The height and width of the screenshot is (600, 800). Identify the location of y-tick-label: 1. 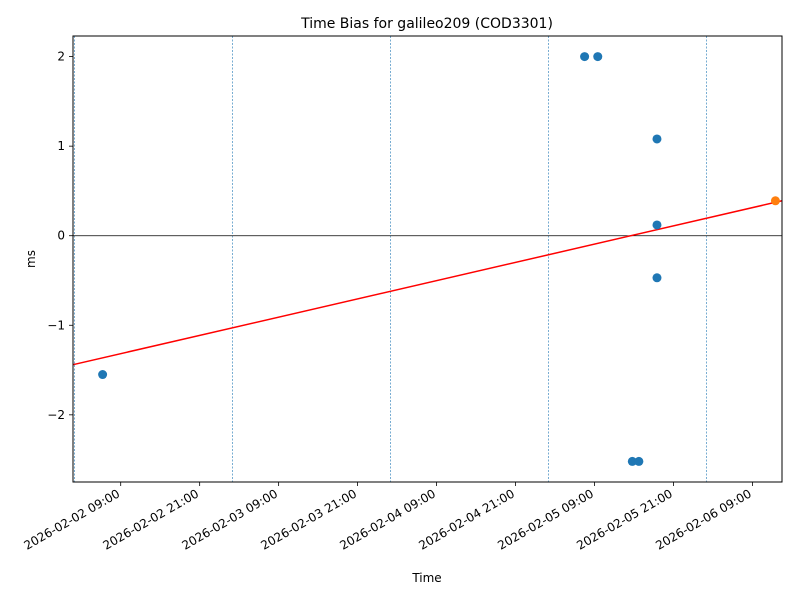
(61, 146).